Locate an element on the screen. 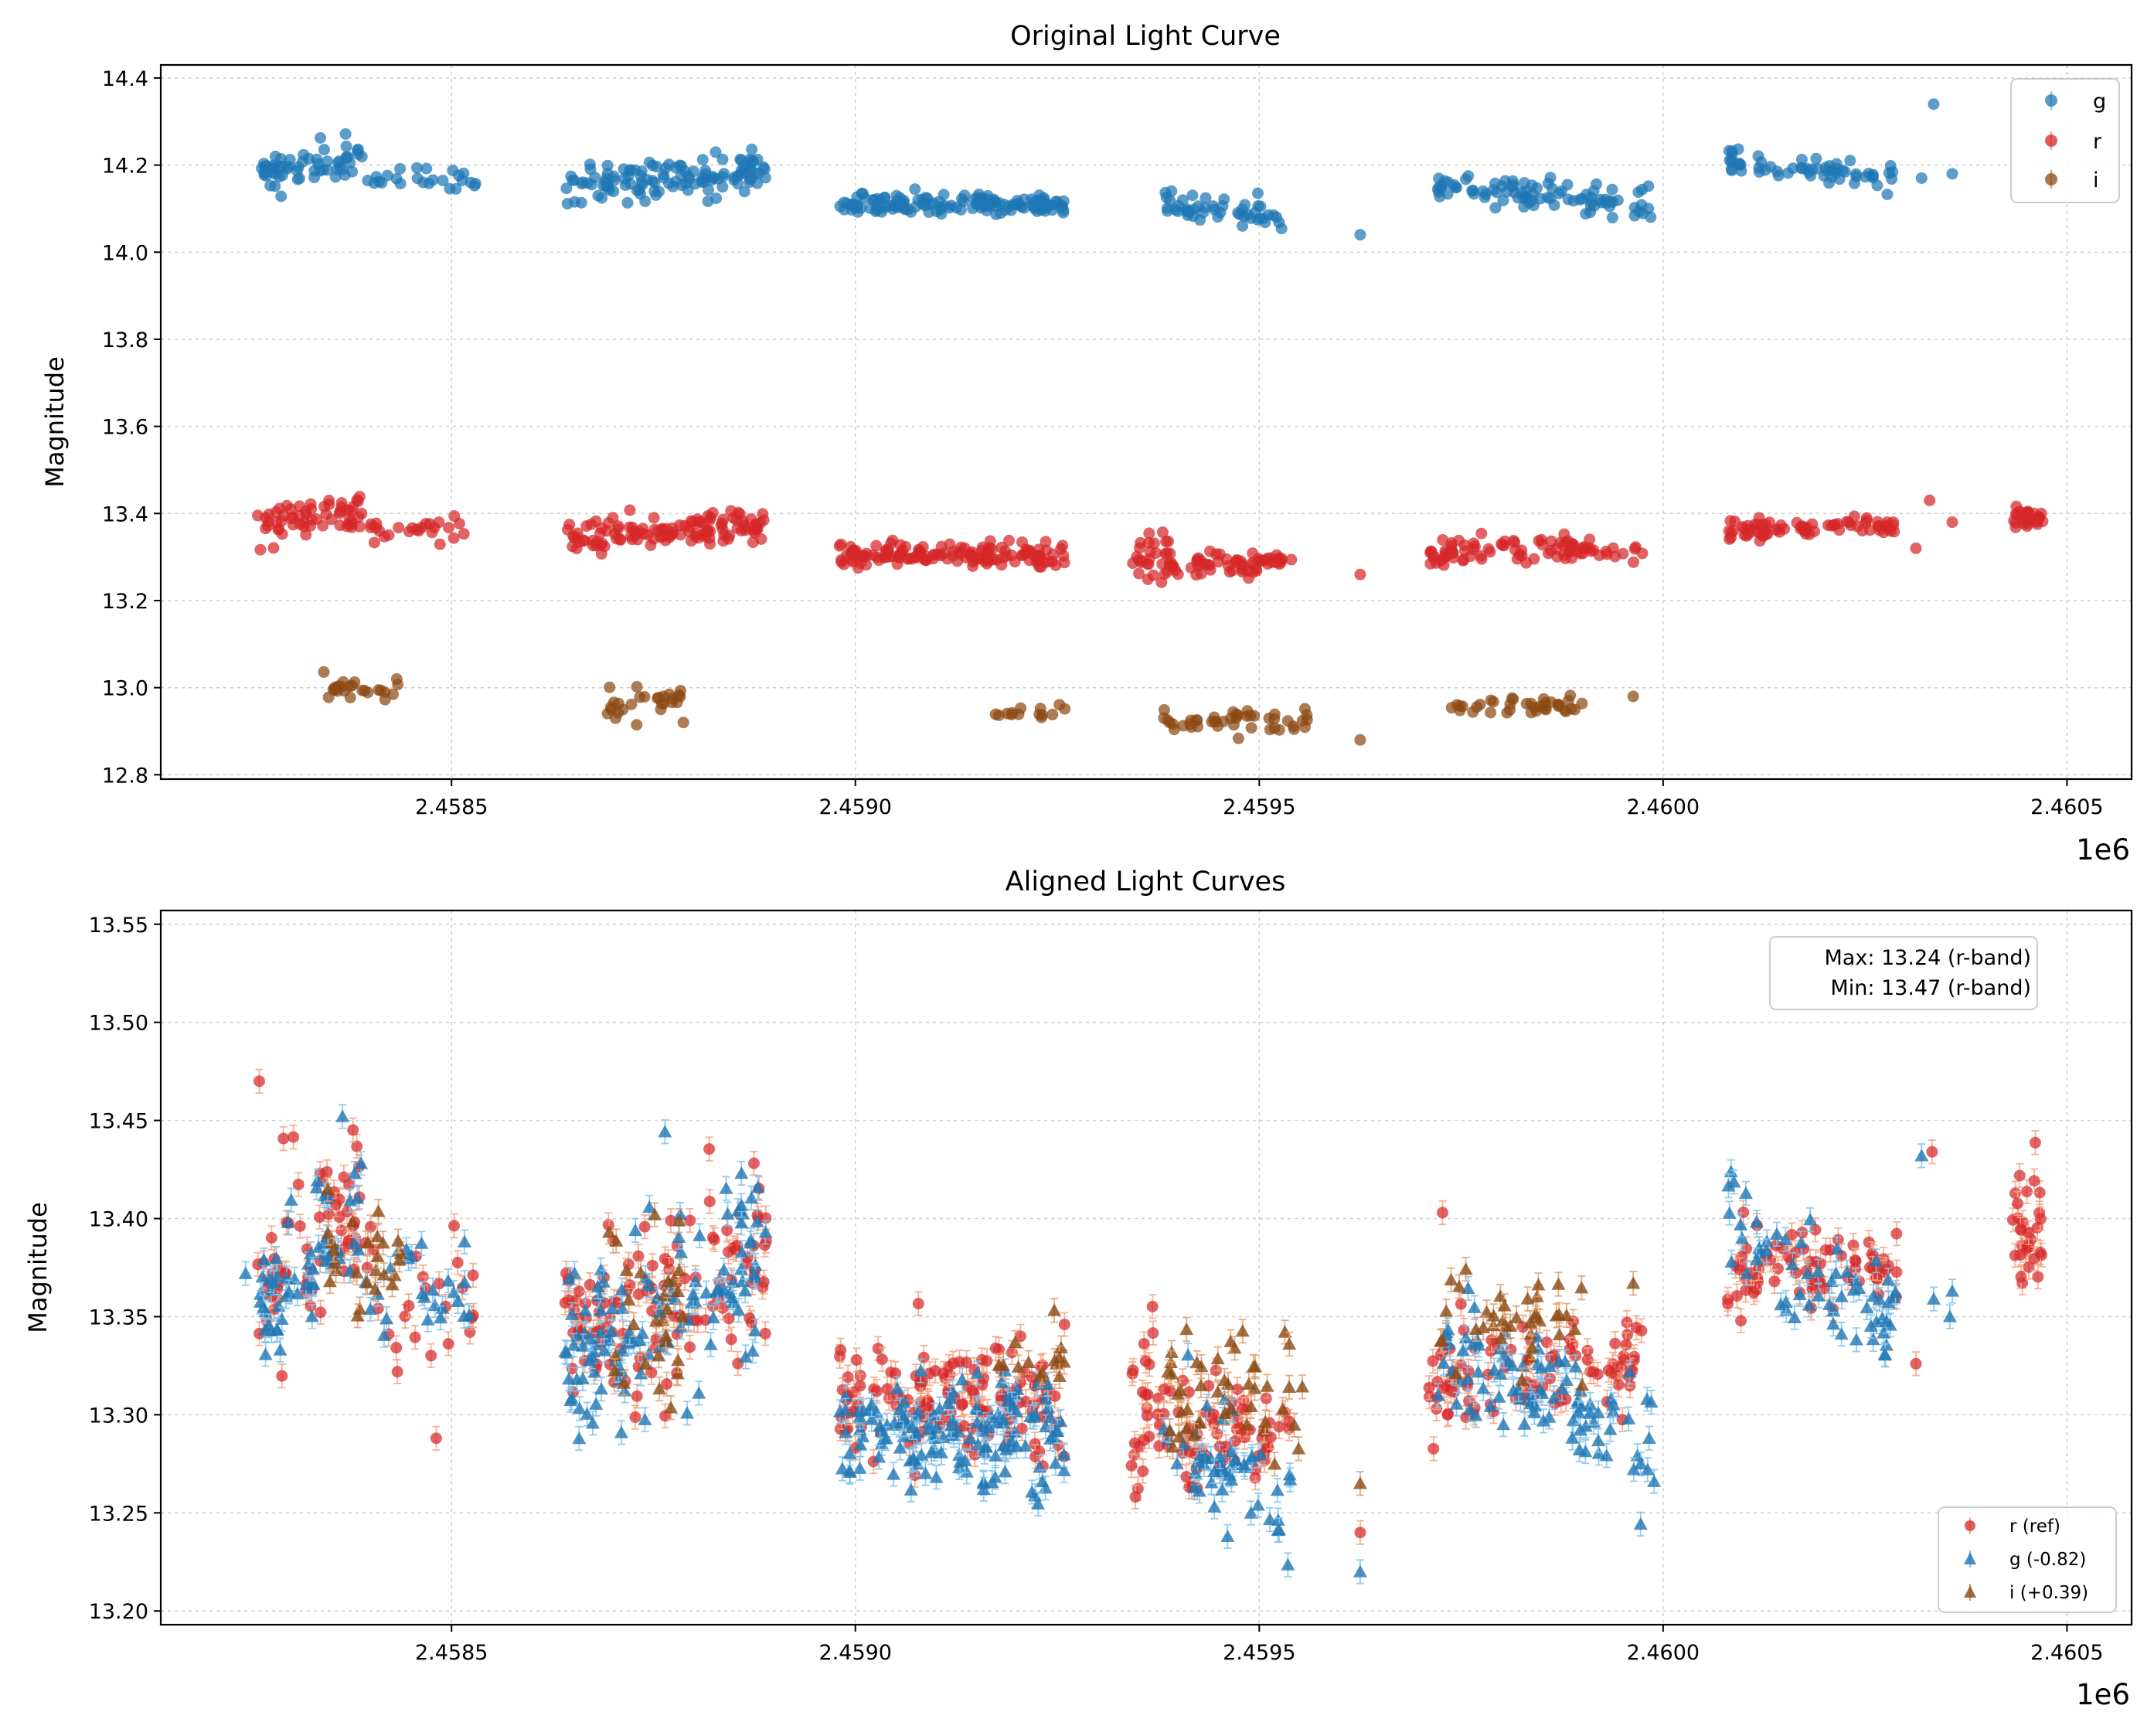 The width and height of the screenshot is (2154, 1736). y-tick-label: 13.8 is located at coordinates (125, 340).